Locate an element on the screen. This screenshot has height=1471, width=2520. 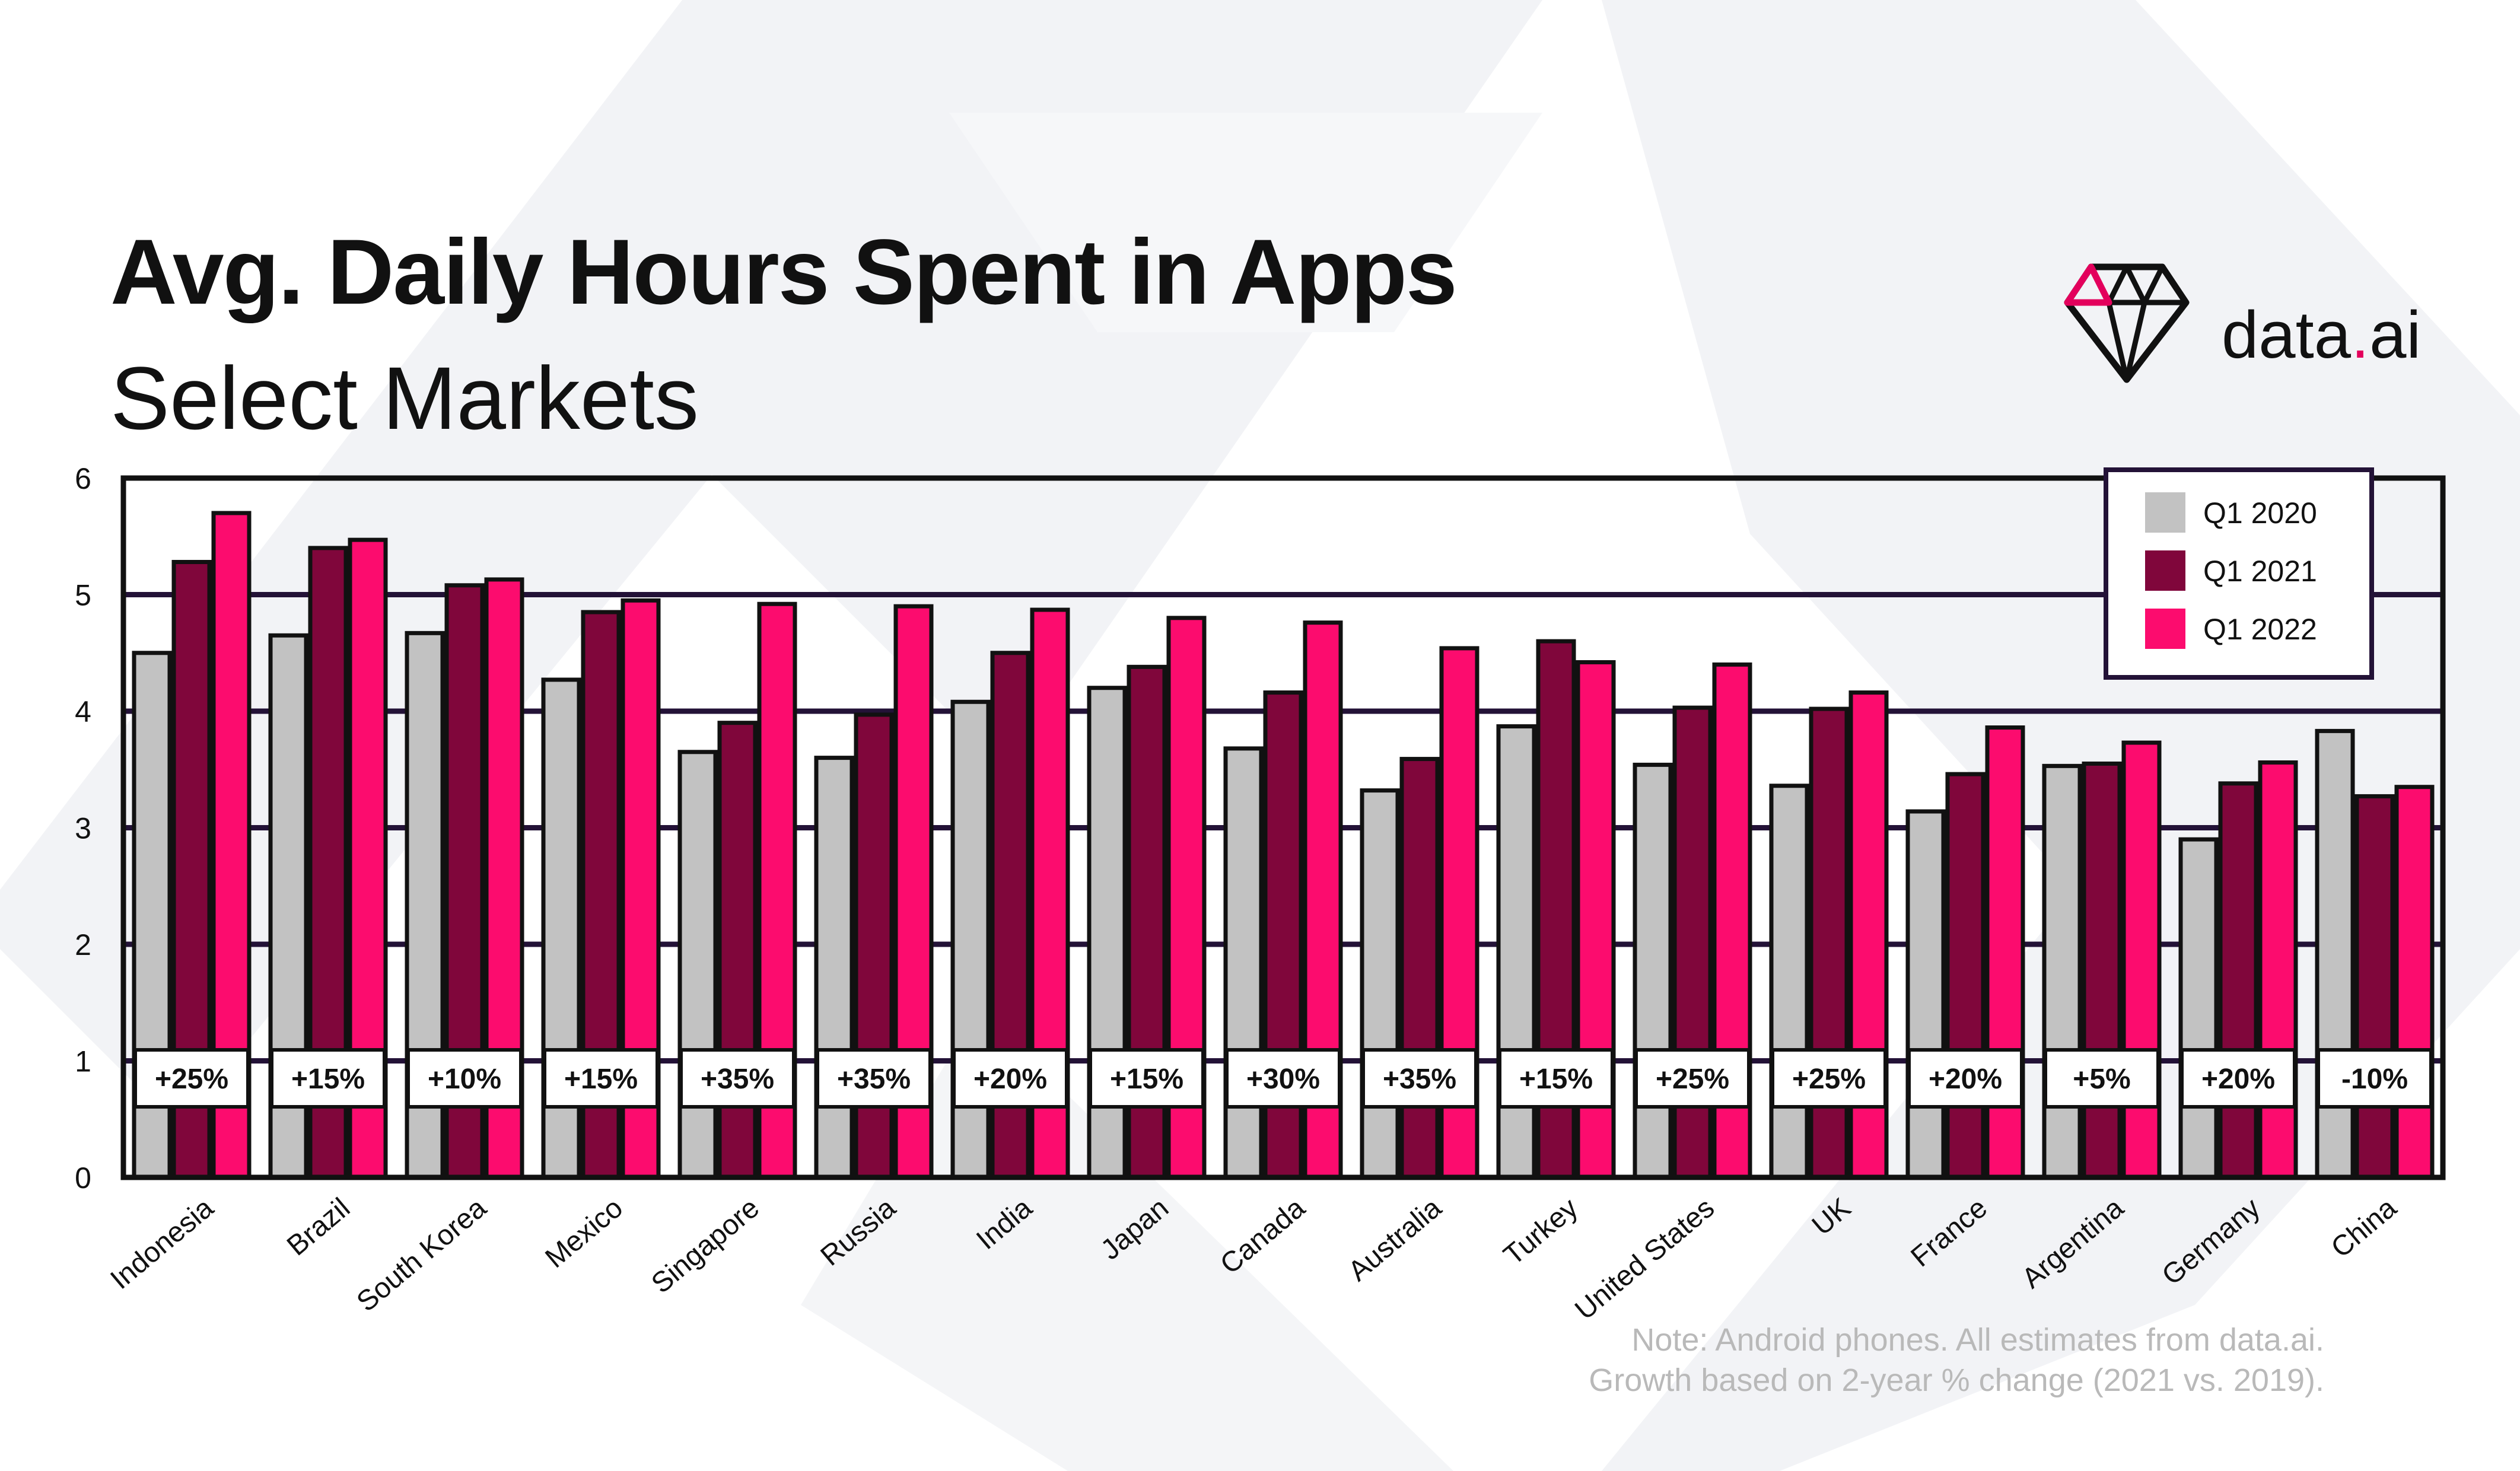
x-tick-label: India is located at coordinates (1004, 1224).